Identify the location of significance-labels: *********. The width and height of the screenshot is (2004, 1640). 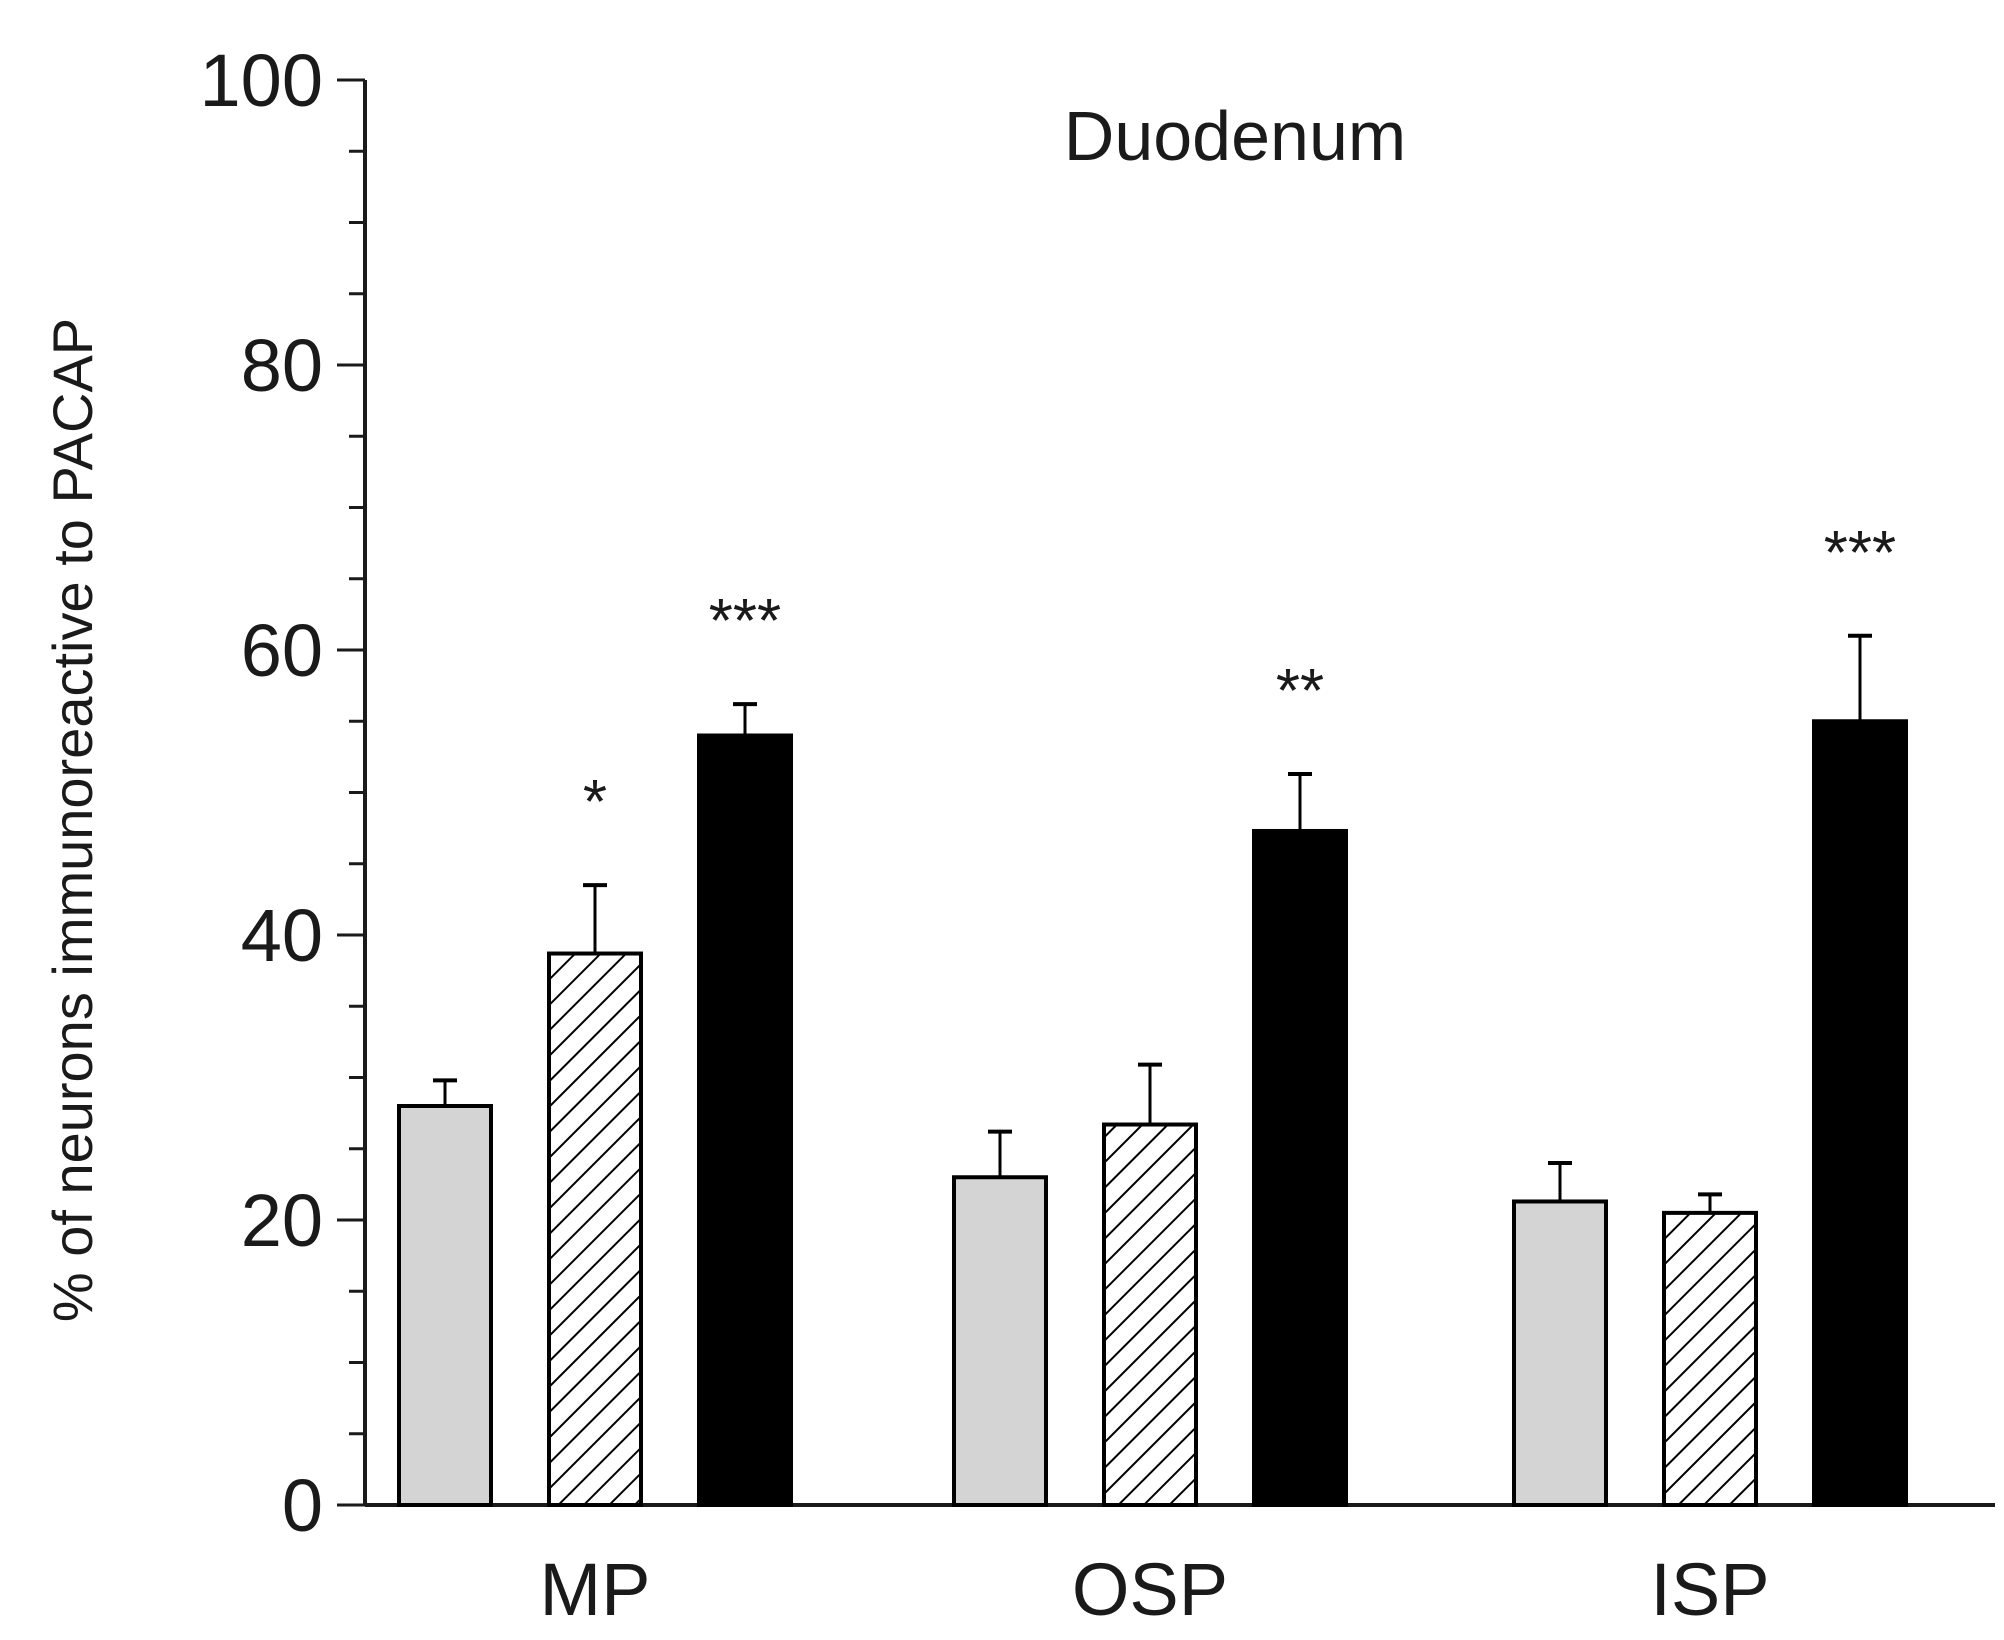
(1239, 678).